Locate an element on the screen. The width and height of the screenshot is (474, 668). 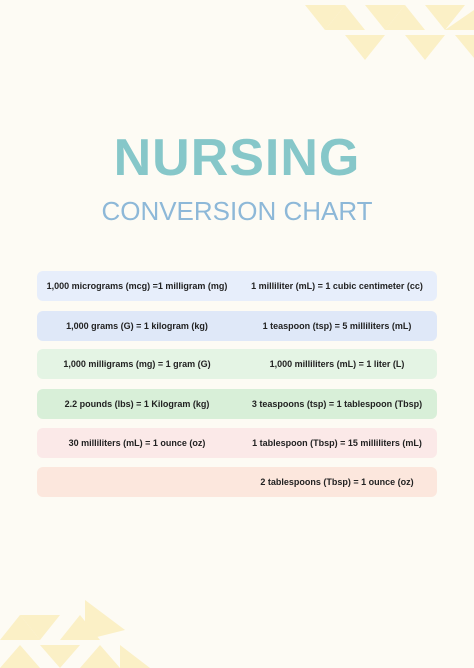
subtitle: CONVERSION CHART is located at coordinates (237, 211).